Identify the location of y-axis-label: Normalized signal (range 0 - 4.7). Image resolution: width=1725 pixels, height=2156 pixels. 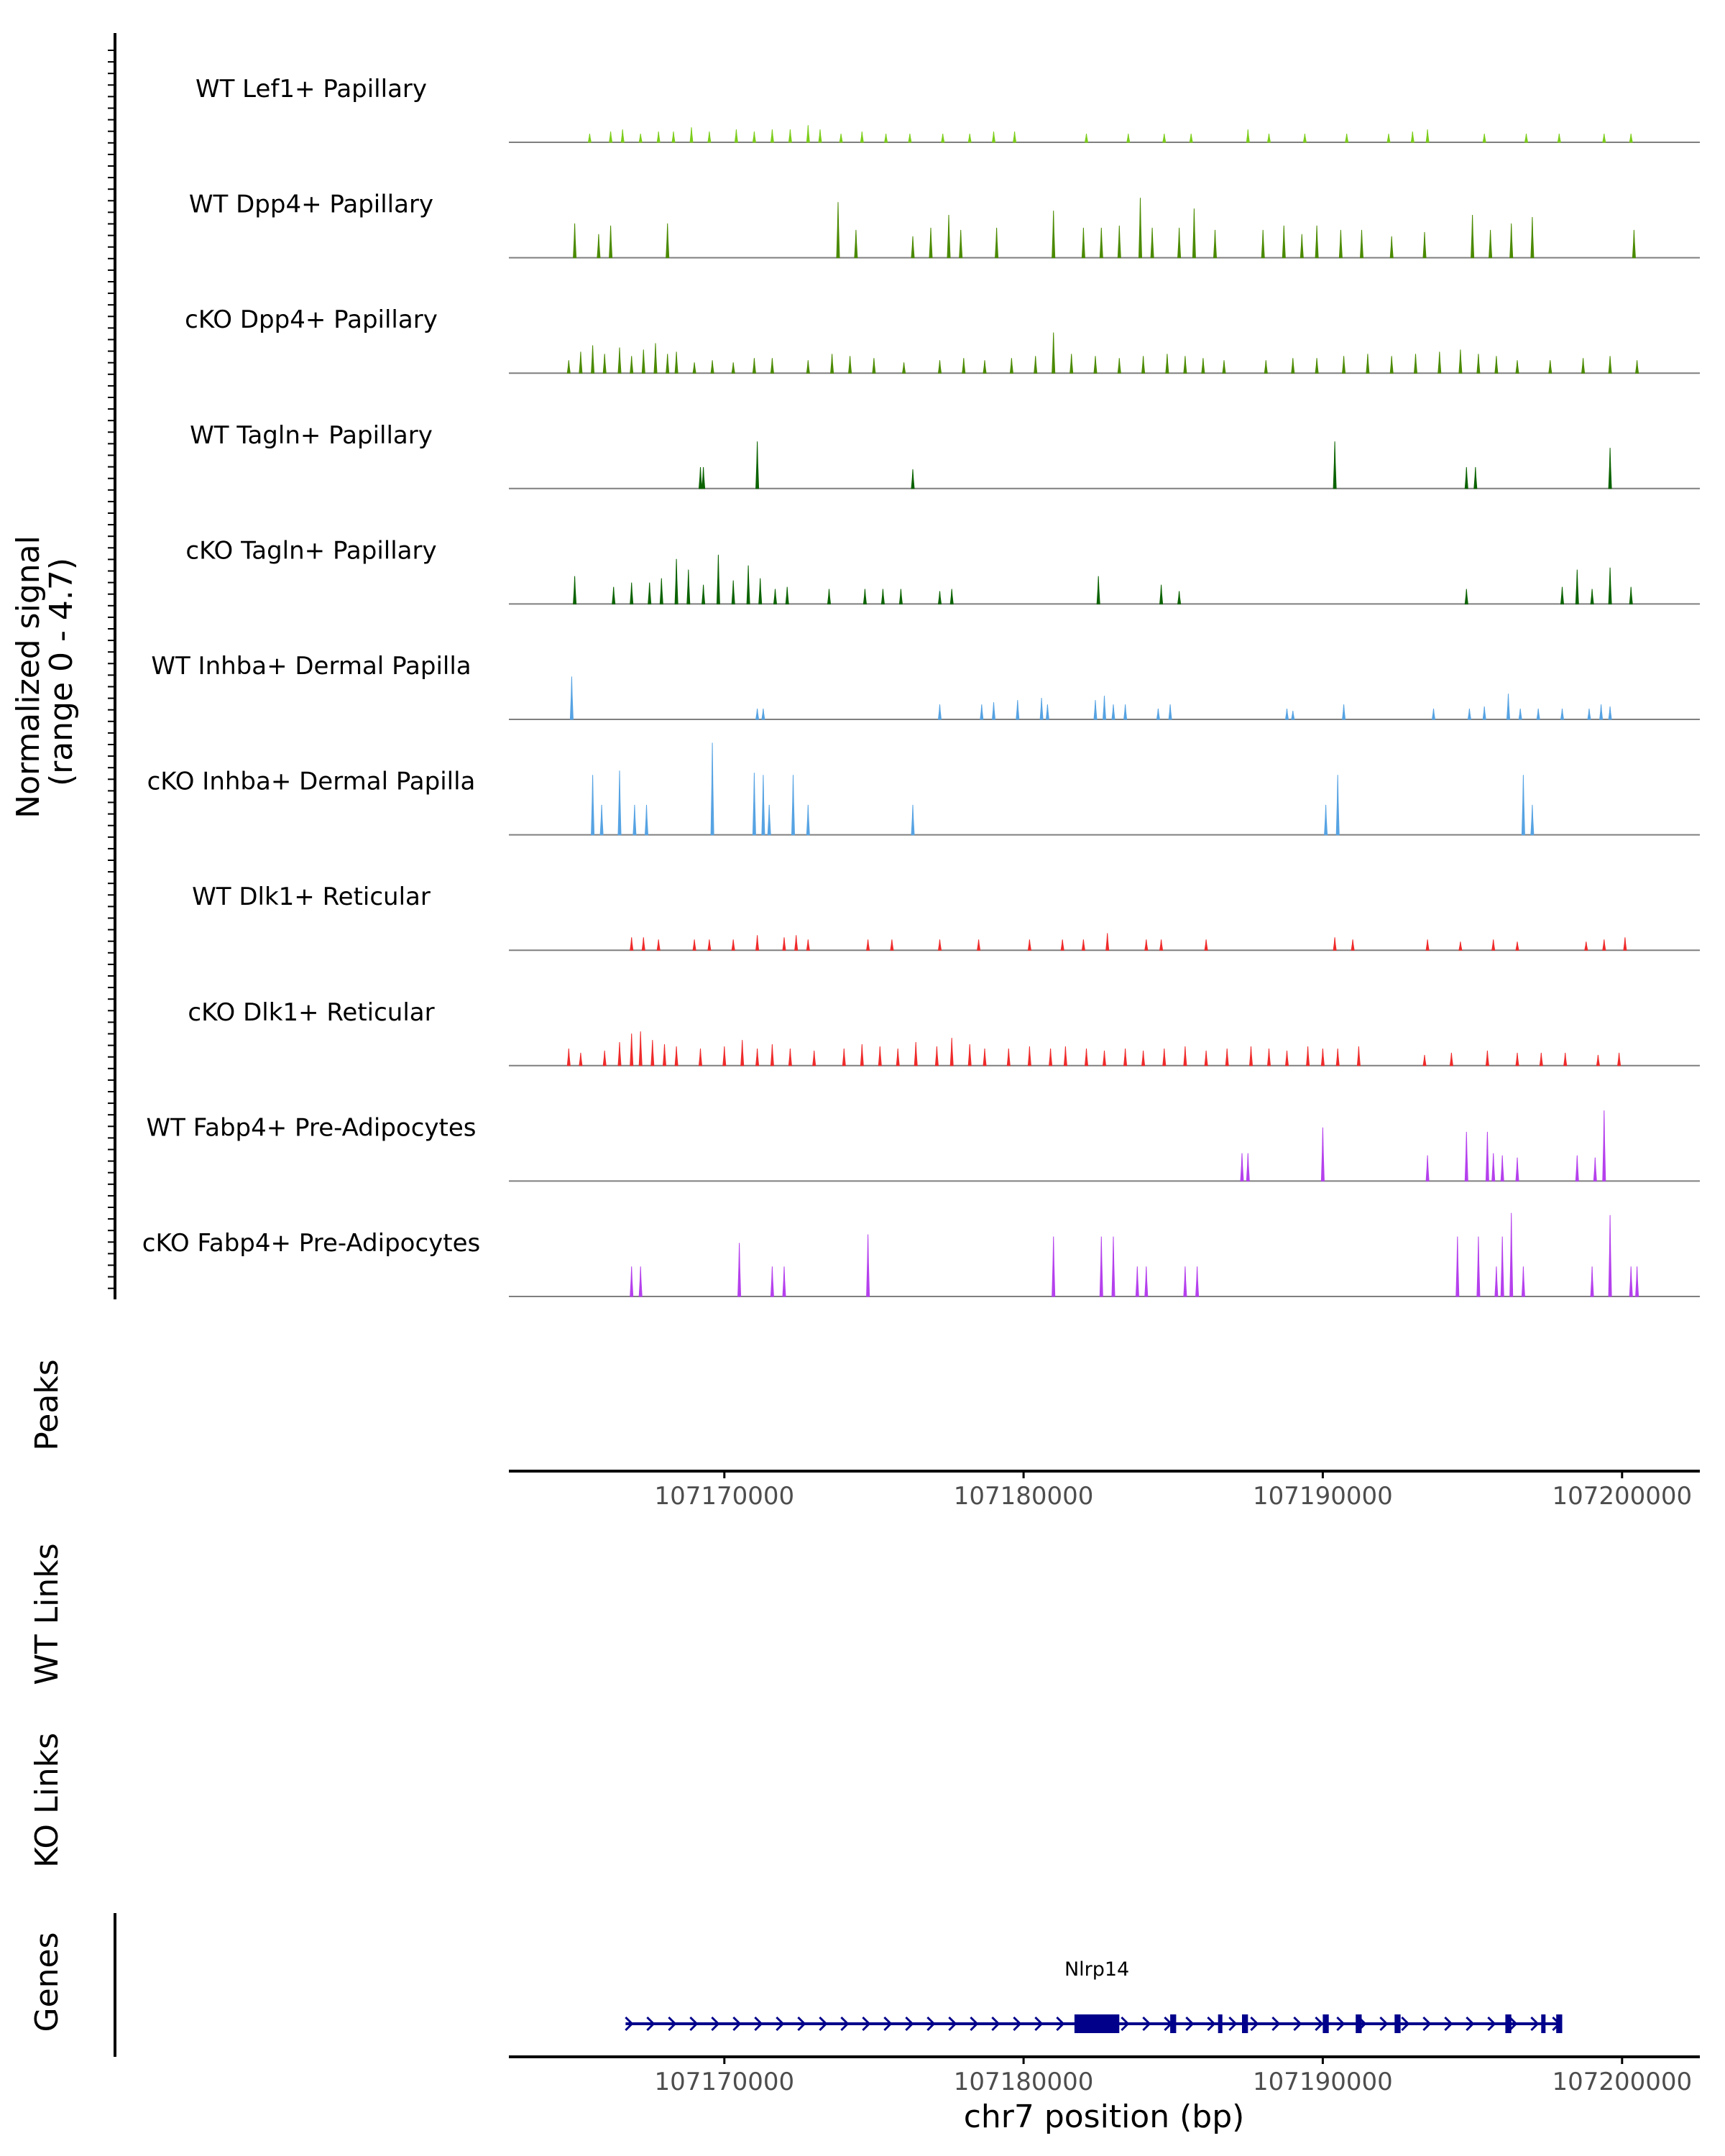
(45, 672).